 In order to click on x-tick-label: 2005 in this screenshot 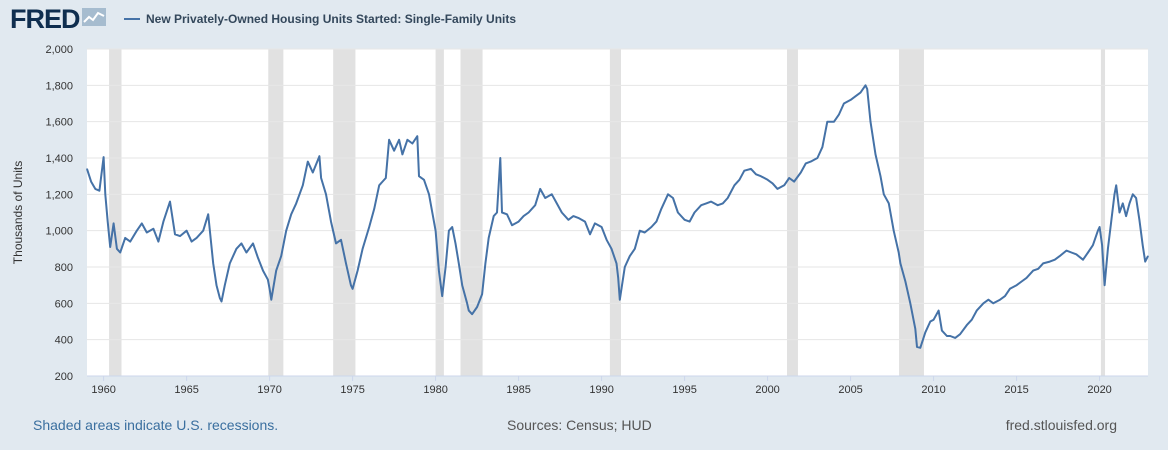, I will do `click(850, 390)`.